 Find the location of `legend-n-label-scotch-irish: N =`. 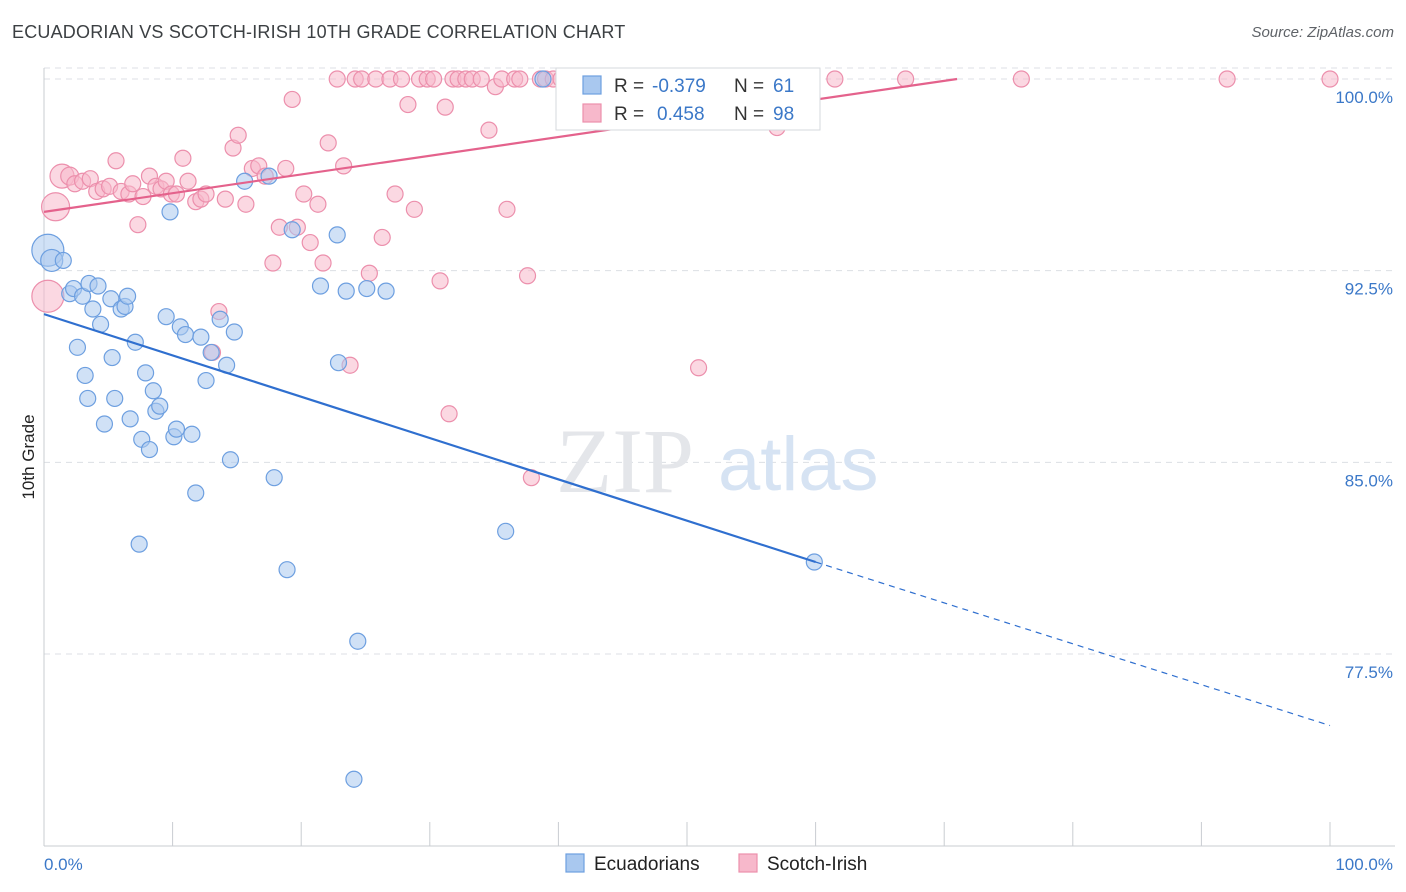

legend-n-label-scotch-irish: N = is located at coordinates (749, 114).